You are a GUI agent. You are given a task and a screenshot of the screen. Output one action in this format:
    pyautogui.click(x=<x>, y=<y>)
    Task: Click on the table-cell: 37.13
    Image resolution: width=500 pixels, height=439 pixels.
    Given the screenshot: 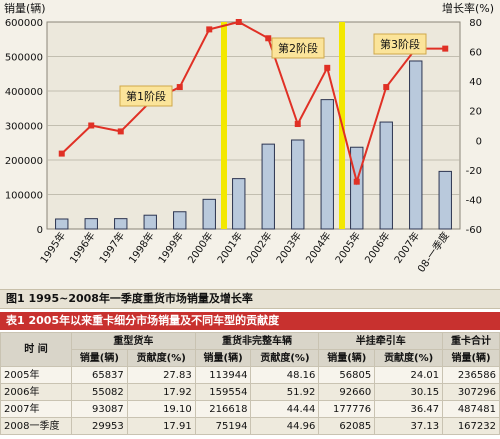 What is the action you would take?
    pyautogui.click(x=409, y=426)
    